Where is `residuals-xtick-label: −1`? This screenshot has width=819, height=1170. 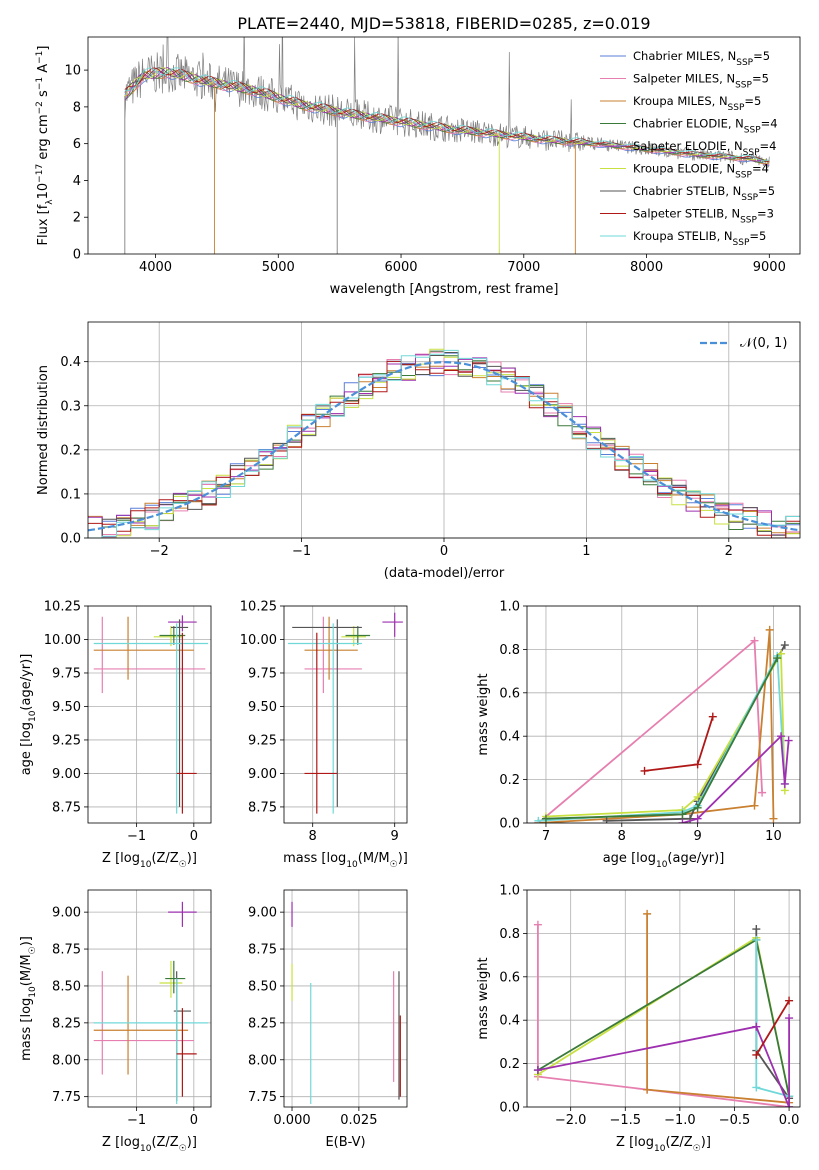
residuals-xtick-label: −1 is located at coordinates (301, 551).